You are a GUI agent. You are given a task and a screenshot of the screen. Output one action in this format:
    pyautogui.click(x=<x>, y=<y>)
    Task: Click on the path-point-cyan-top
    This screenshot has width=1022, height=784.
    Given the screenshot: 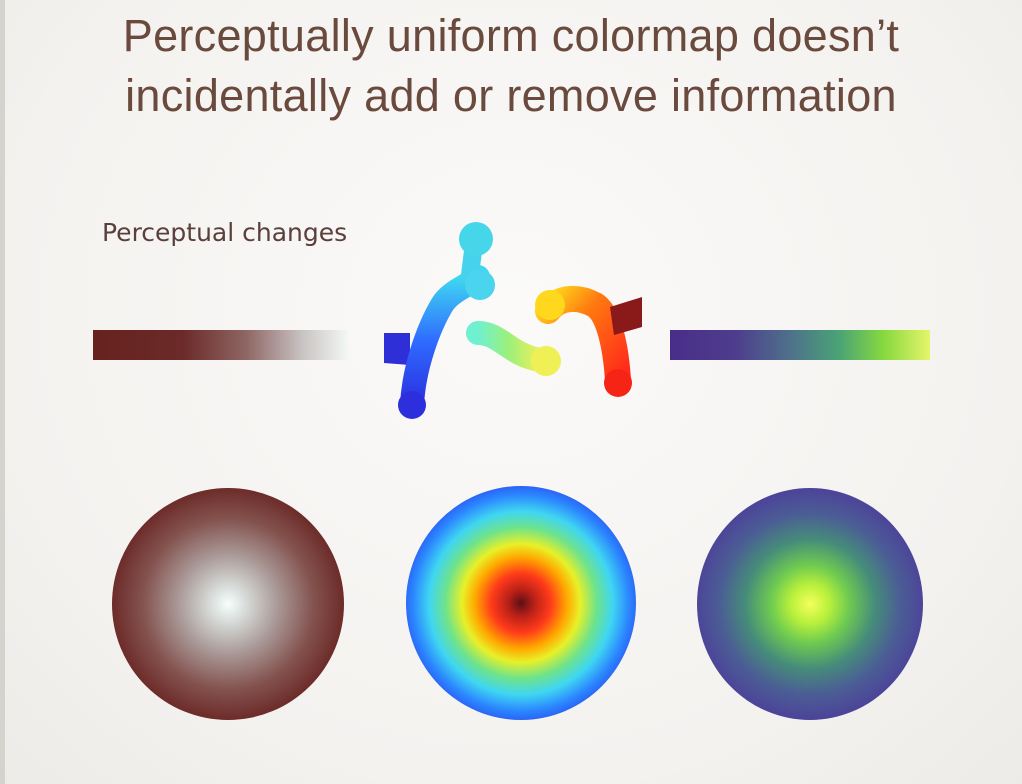 What is the action you would take?
    pyautogui.click(x=476, y=239)
    